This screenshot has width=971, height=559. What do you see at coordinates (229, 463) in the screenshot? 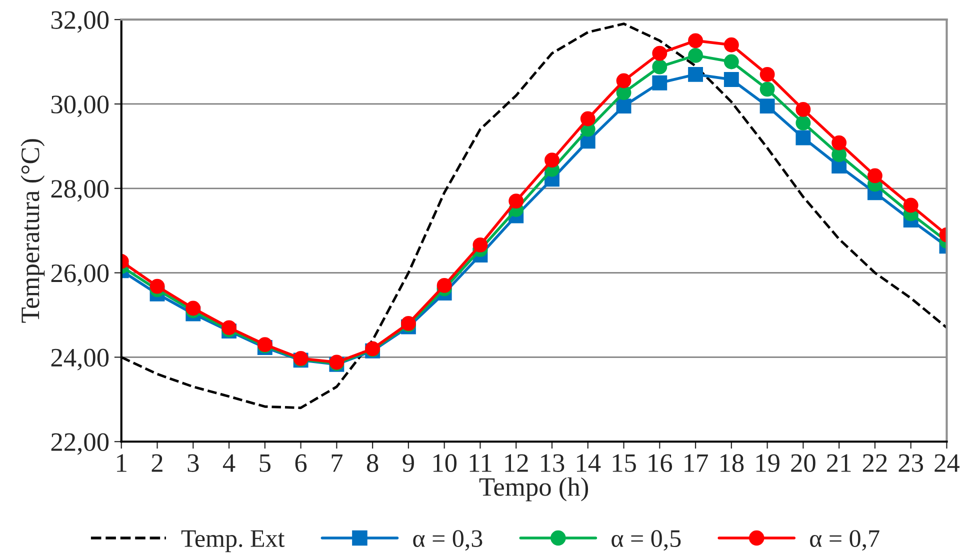
I see `x-tick-label: 4` at bounding box center [229, 463].